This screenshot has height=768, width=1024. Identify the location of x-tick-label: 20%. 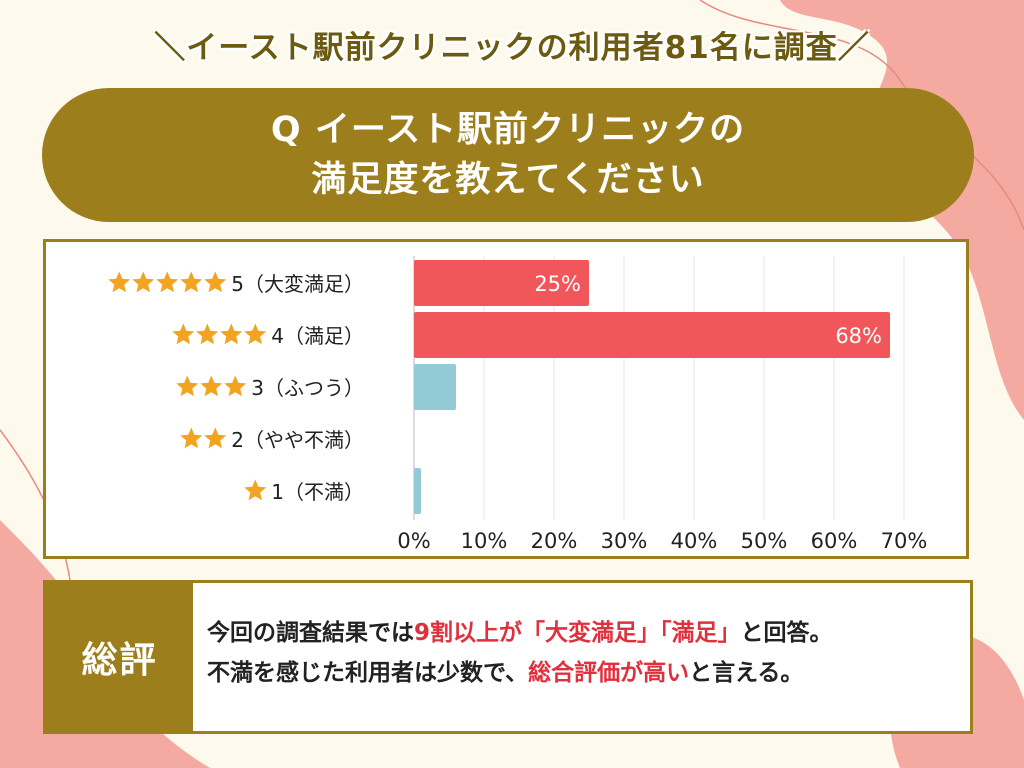
(554, 541).